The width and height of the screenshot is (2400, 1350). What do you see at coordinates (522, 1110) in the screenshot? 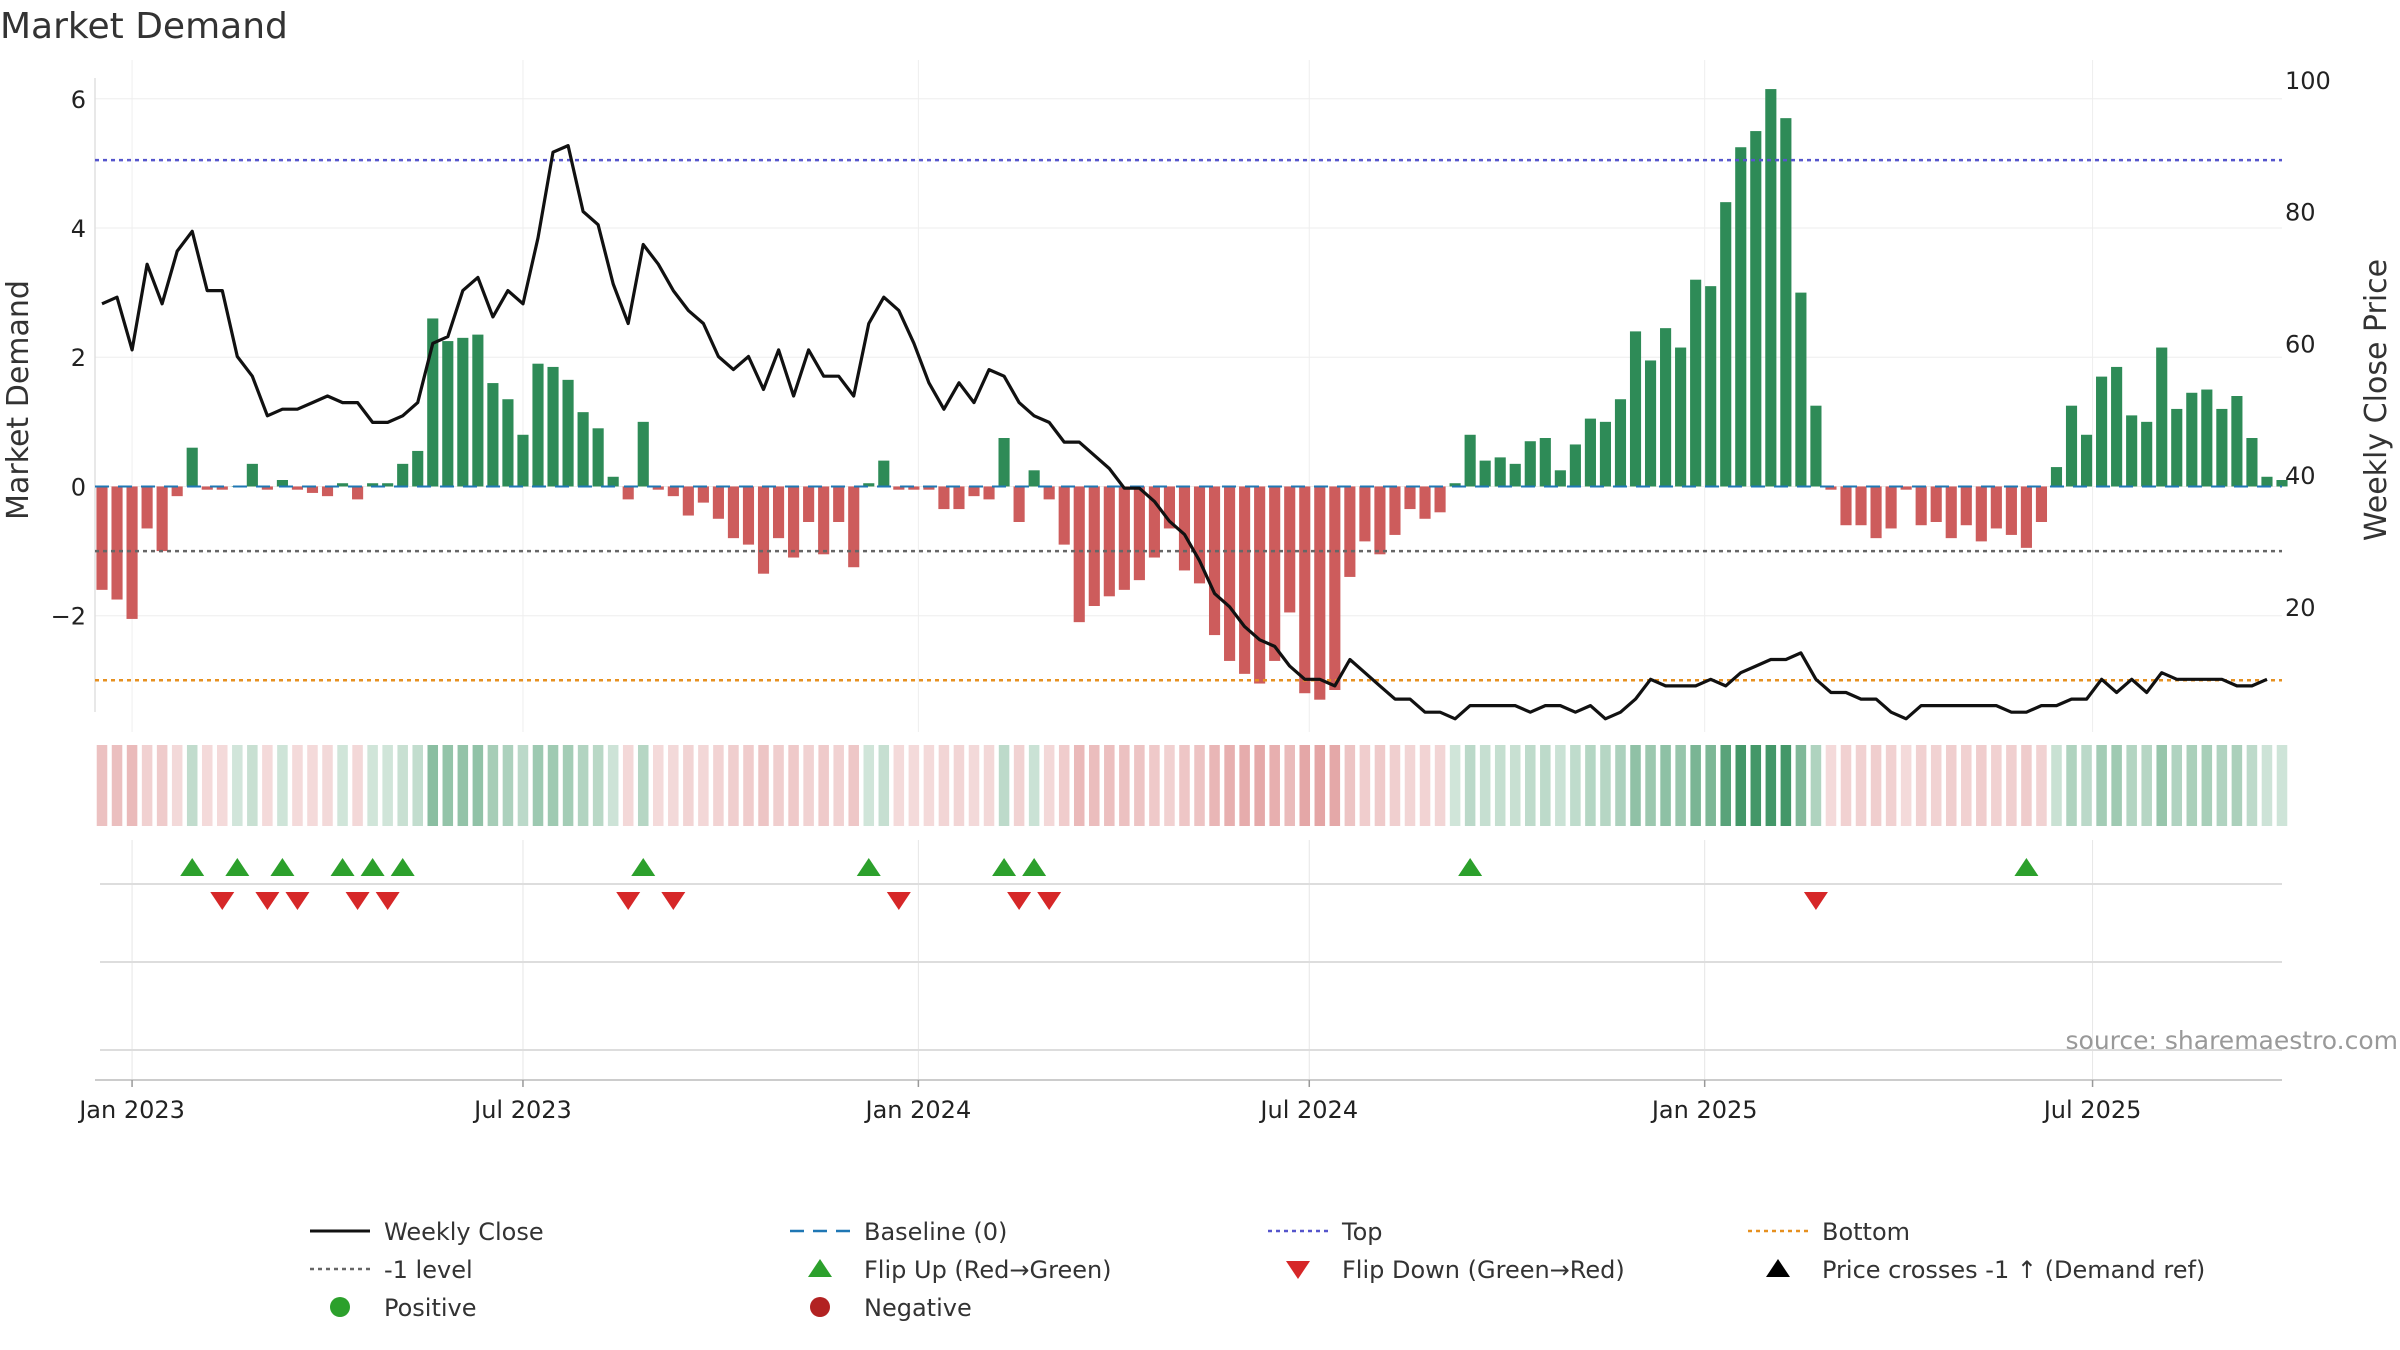
I see `x-tick-label-1: Jul 2023` at bounding box center [522, 1110].